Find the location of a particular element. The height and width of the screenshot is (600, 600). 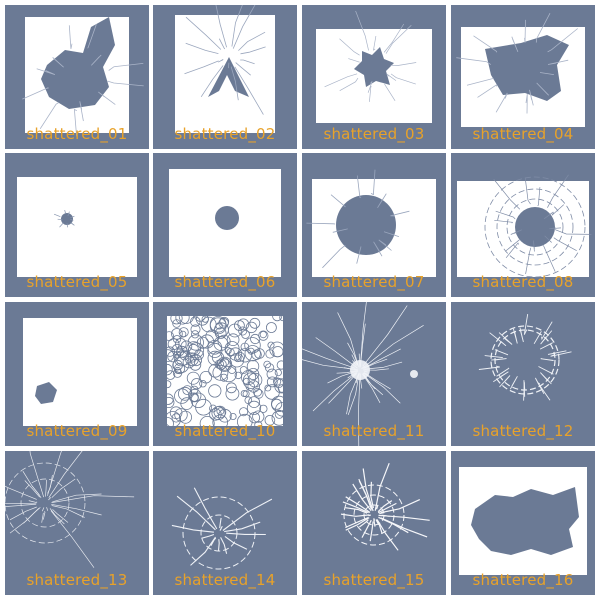

texture-label: shattered_13 is located at coordinates (77, 580).